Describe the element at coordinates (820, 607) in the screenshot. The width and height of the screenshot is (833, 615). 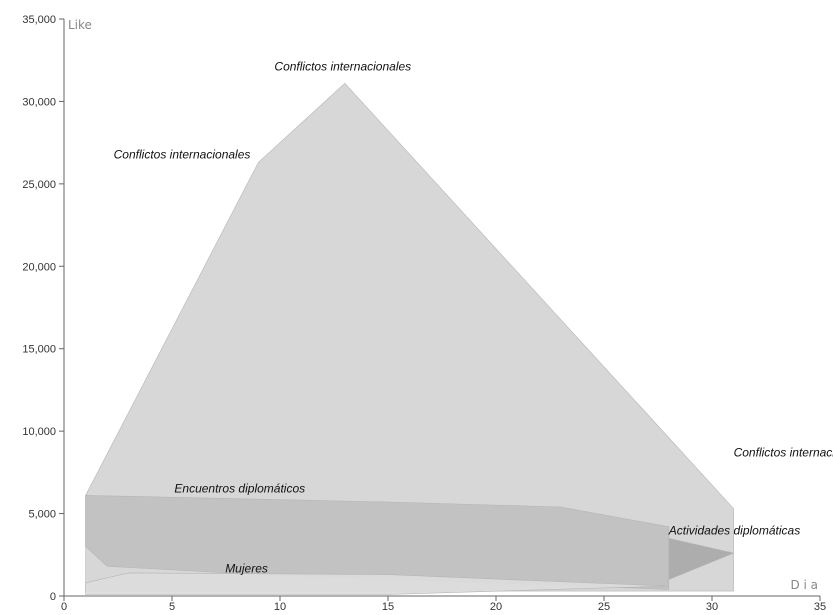
I see `x-tick-label: 35` at that location.